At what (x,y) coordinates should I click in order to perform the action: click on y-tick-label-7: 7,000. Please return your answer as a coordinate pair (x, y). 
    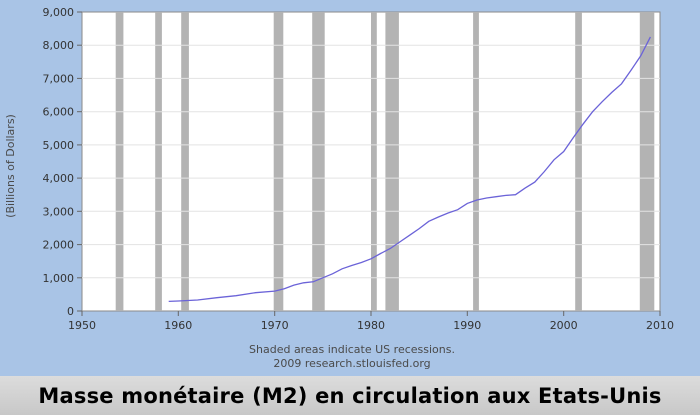
    Looking at the image, I should click on (59, 78).